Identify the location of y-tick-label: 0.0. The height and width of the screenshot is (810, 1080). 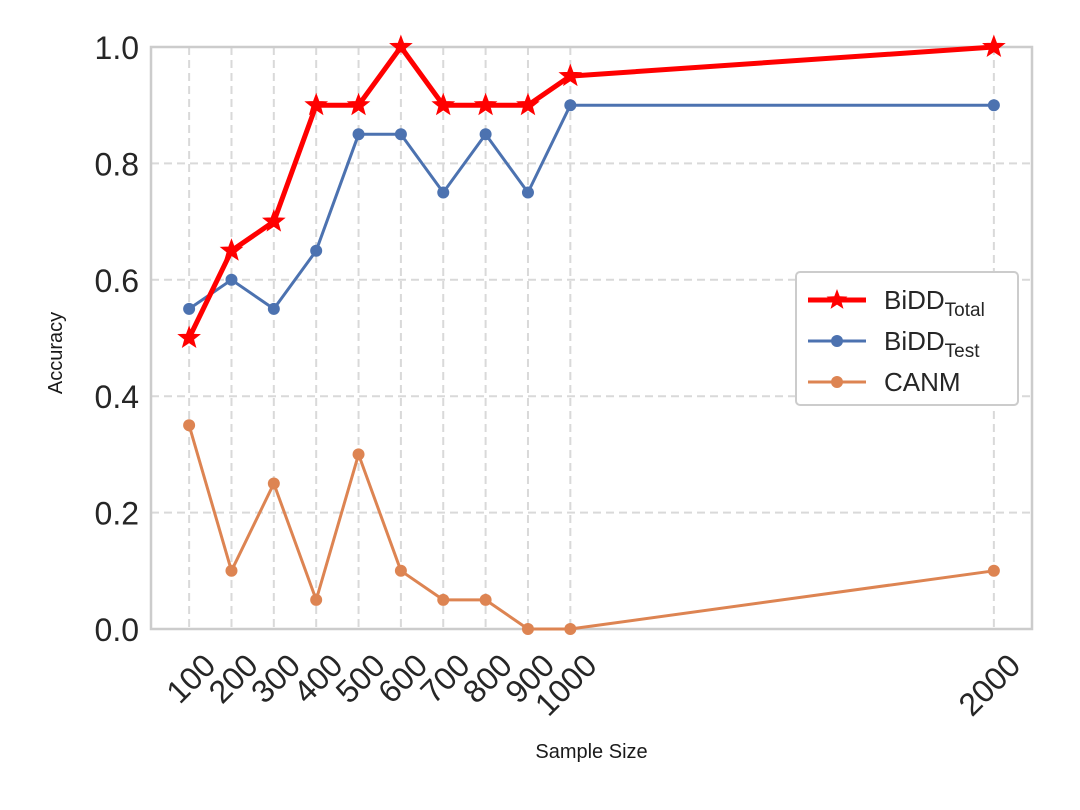
(117, 630).